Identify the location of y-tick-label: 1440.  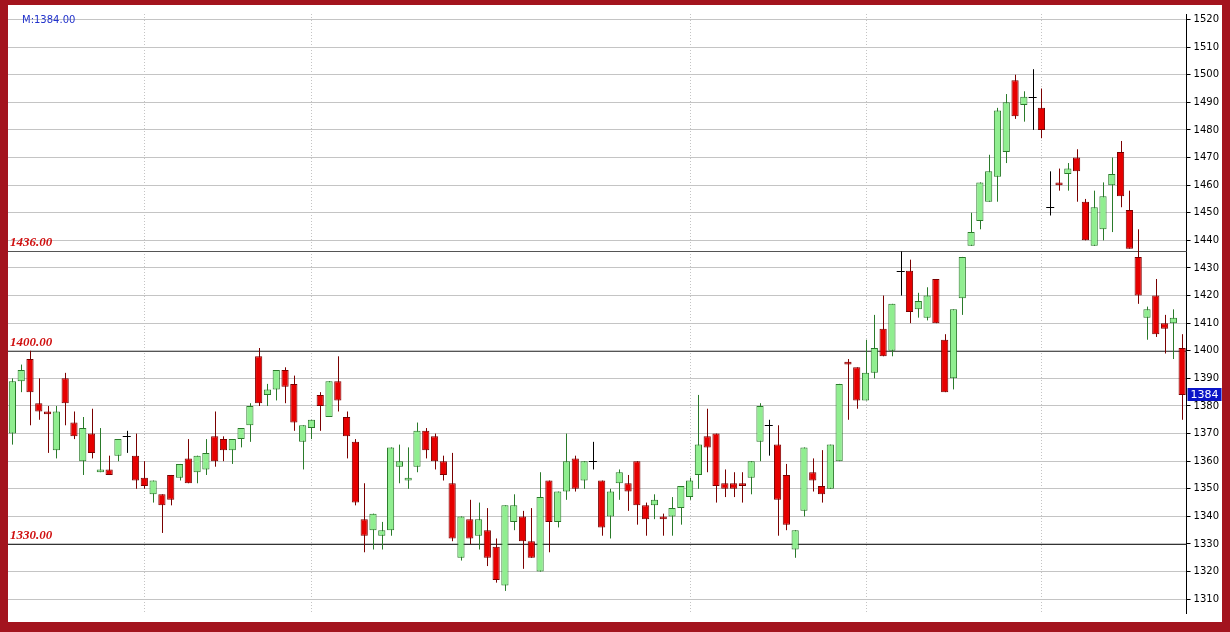
(1206, 239).